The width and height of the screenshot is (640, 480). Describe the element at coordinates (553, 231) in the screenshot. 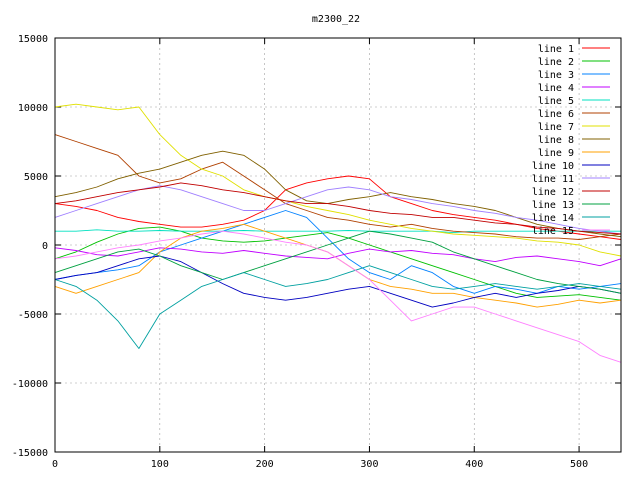

I see `legend-label: line 15` at that location.